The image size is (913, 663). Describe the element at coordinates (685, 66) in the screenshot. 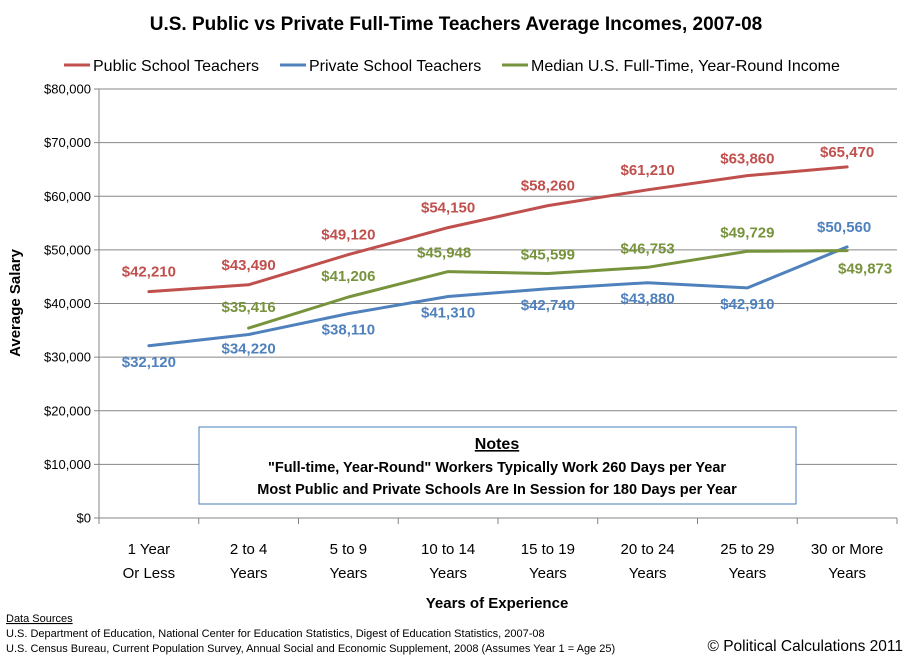

I see `legend-label: Median U.S. Full-Time, Year-Round Income` at that location.